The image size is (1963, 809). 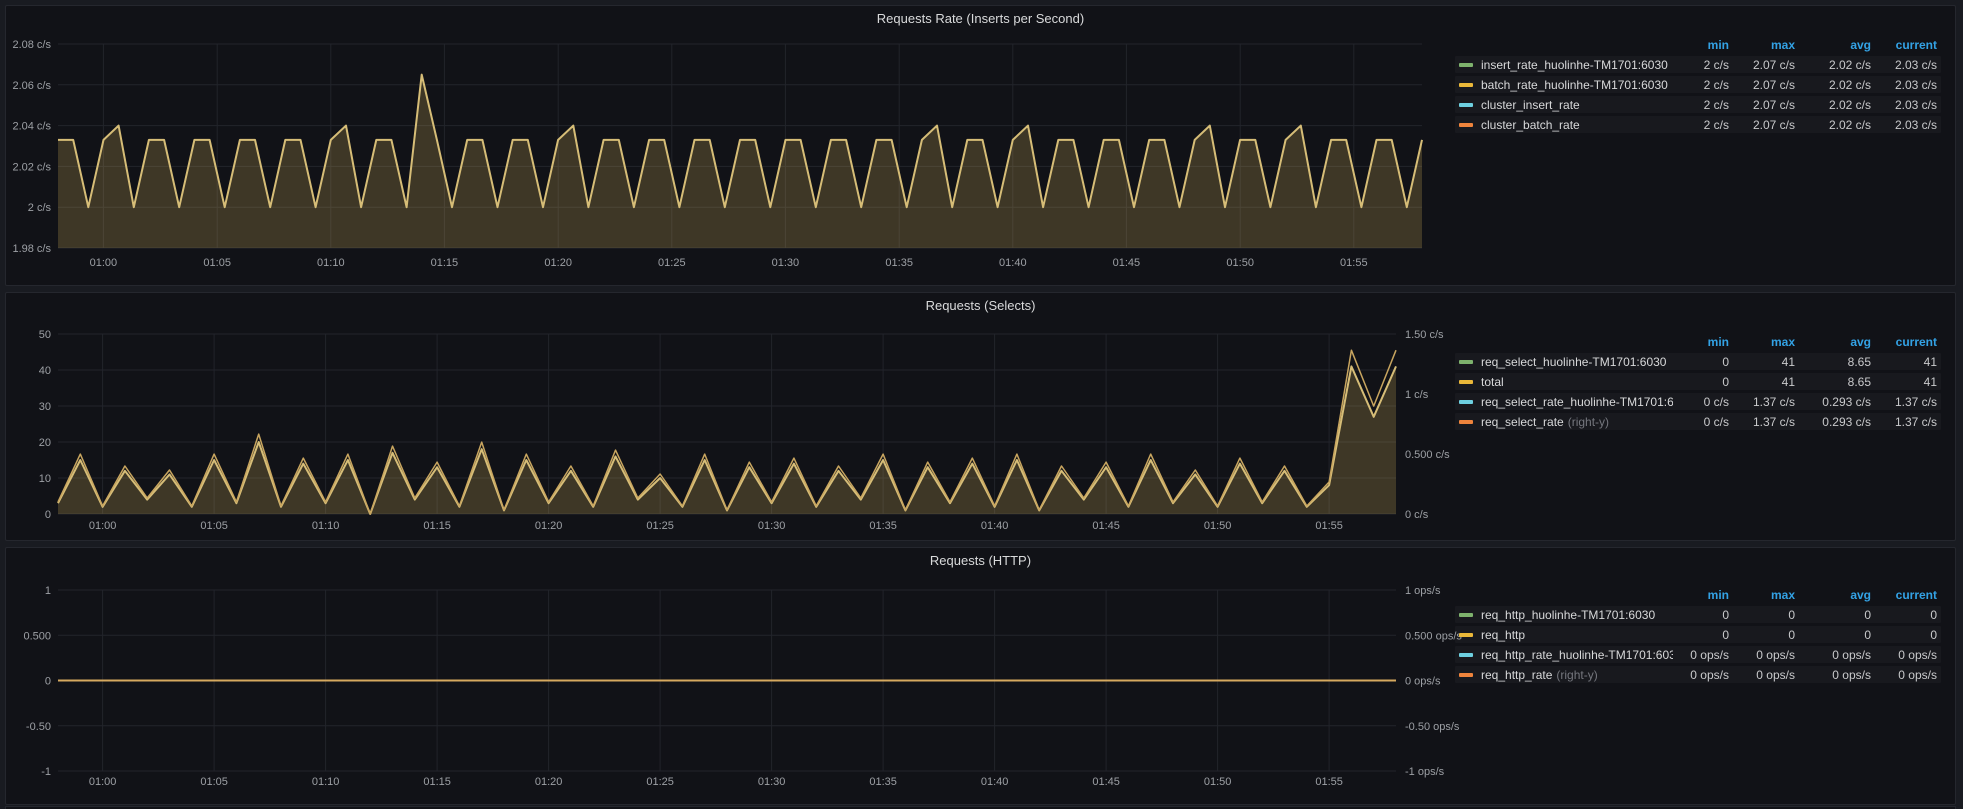 What do you see at coordinates (1329, 526) in the screenshot?
I see `x-axis-label: 01:55` at bounding box center [1329, 526].